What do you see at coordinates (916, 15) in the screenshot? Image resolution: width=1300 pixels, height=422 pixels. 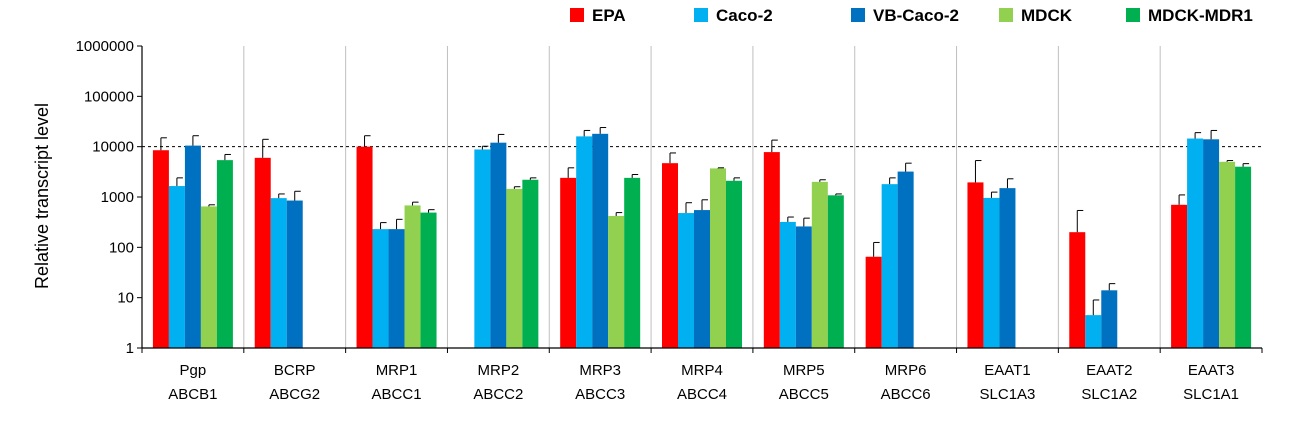 I see `legend-label: VB-Caco-2` at bounding box center [916, 15].